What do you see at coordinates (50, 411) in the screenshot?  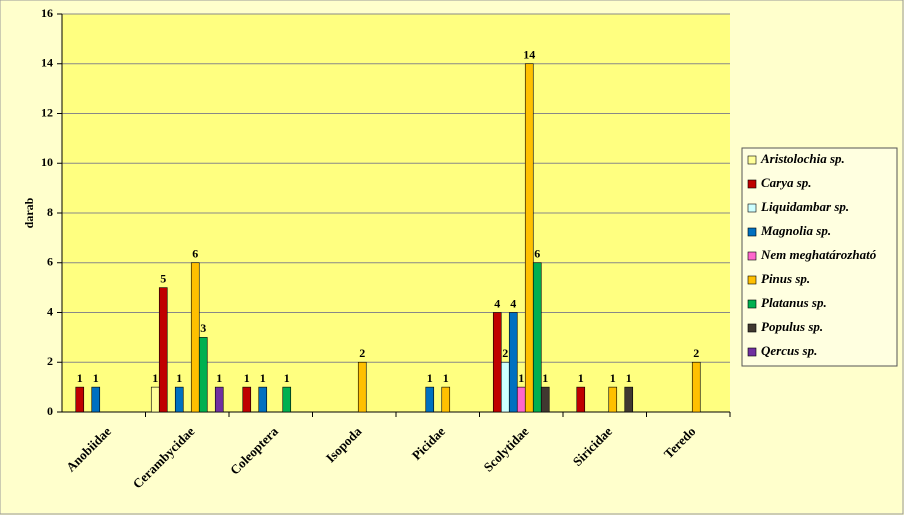 I see `y-tick-label: 0` at bounding box center [50, 411].